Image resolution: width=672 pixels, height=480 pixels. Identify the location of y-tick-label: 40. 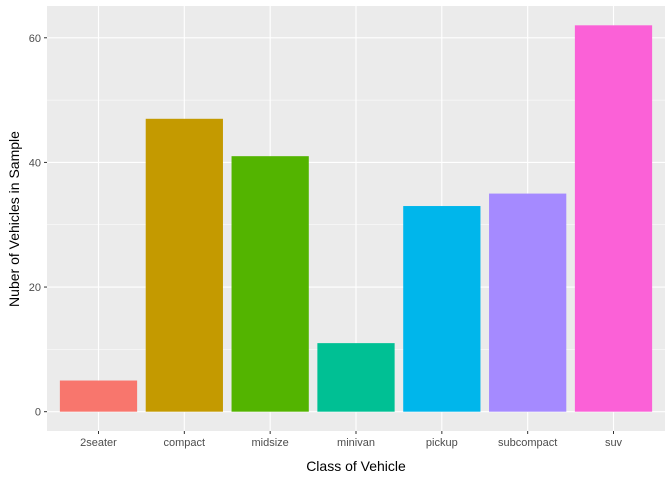
(35, 163).